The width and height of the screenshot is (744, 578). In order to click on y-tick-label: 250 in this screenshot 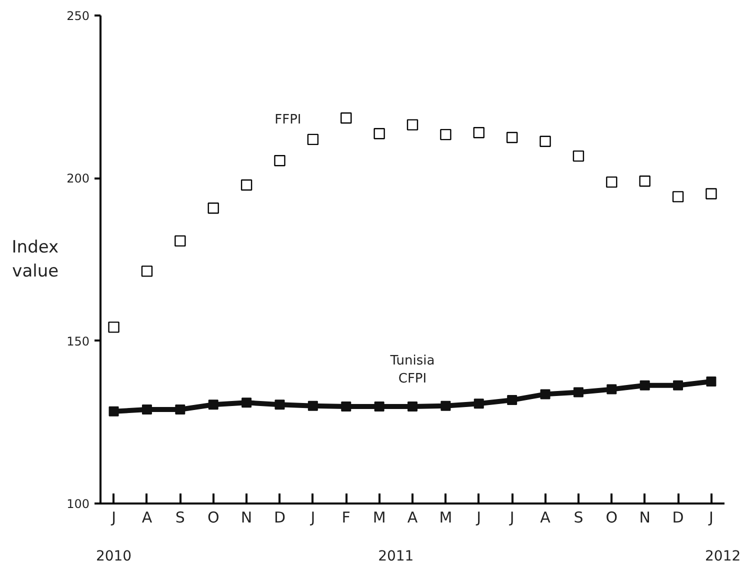, I will do `click(78, 16)`.